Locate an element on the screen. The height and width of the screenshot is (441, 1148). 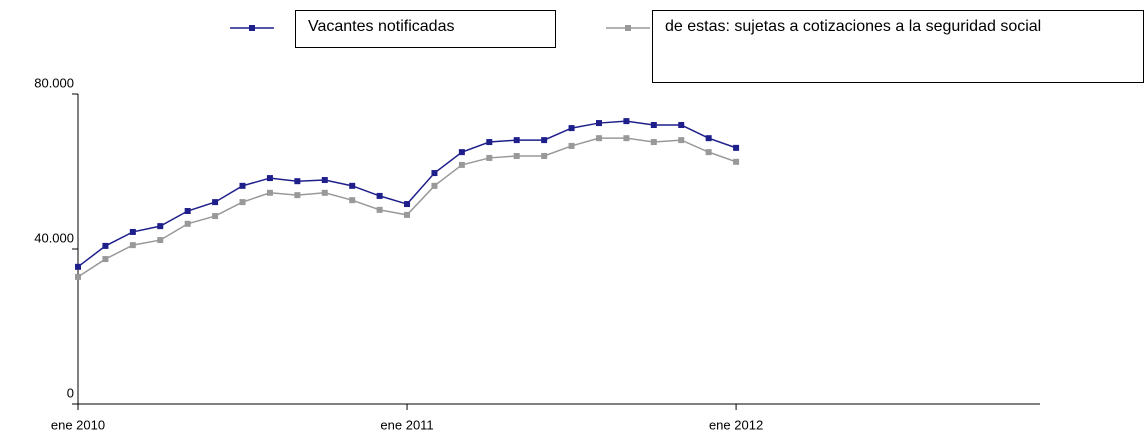
y-tick-label: 40.000 is located at coordinates (54, 237).